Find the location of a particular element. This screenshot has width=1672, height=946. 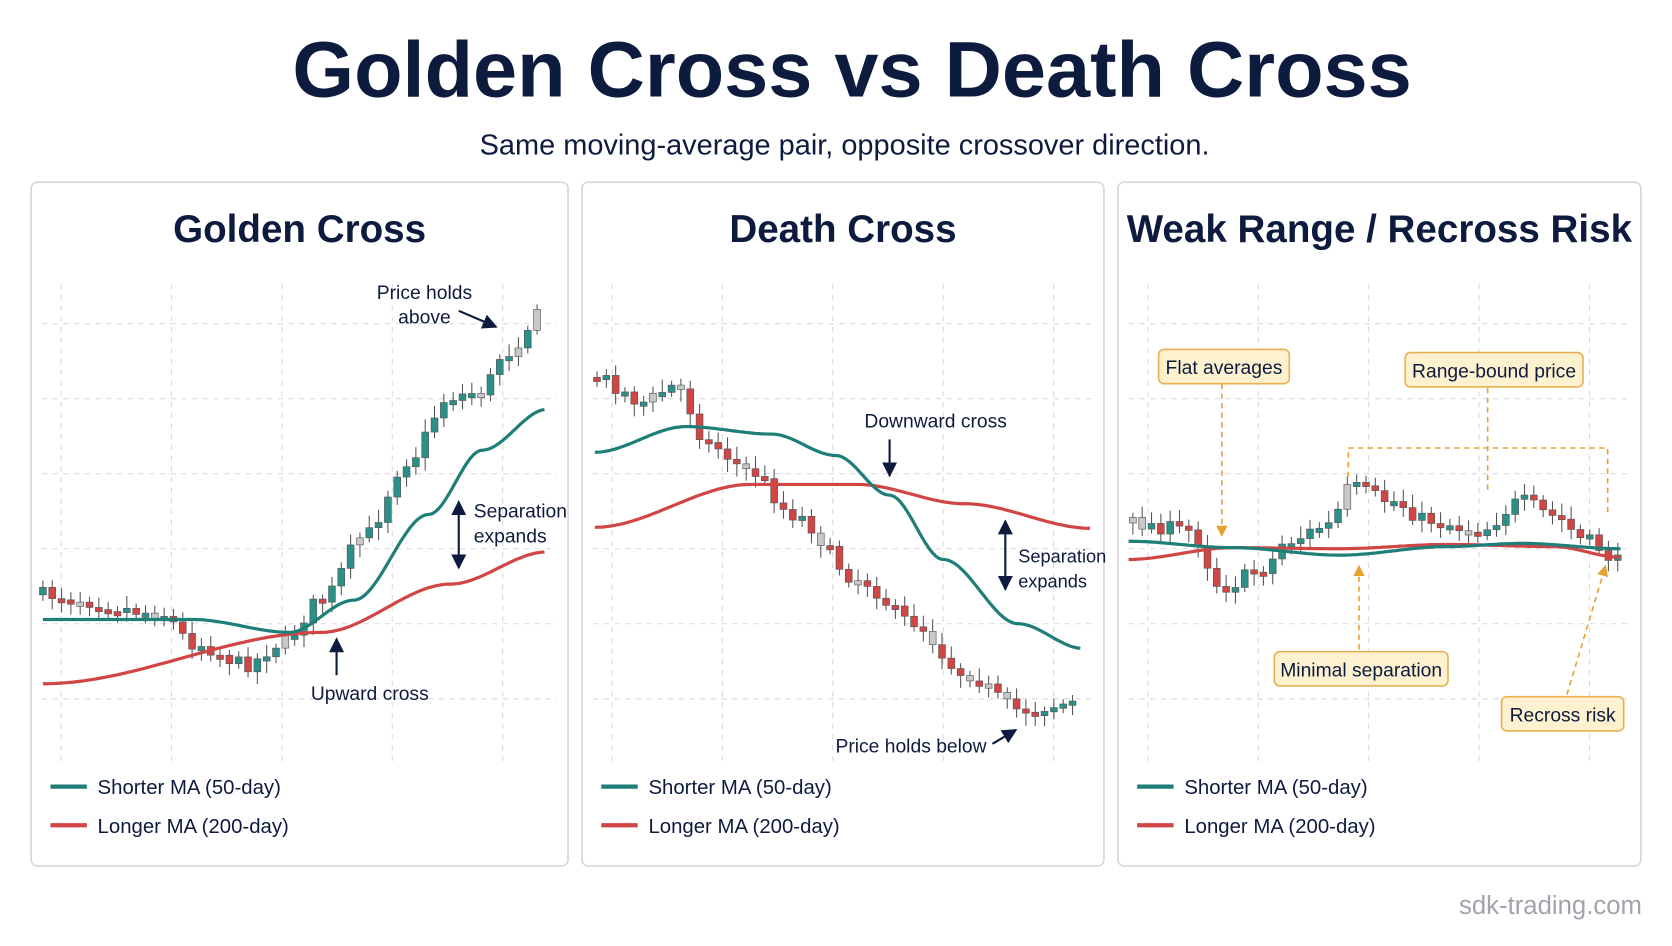

annotation: Recross risk is located at coordinates (1563, 715).